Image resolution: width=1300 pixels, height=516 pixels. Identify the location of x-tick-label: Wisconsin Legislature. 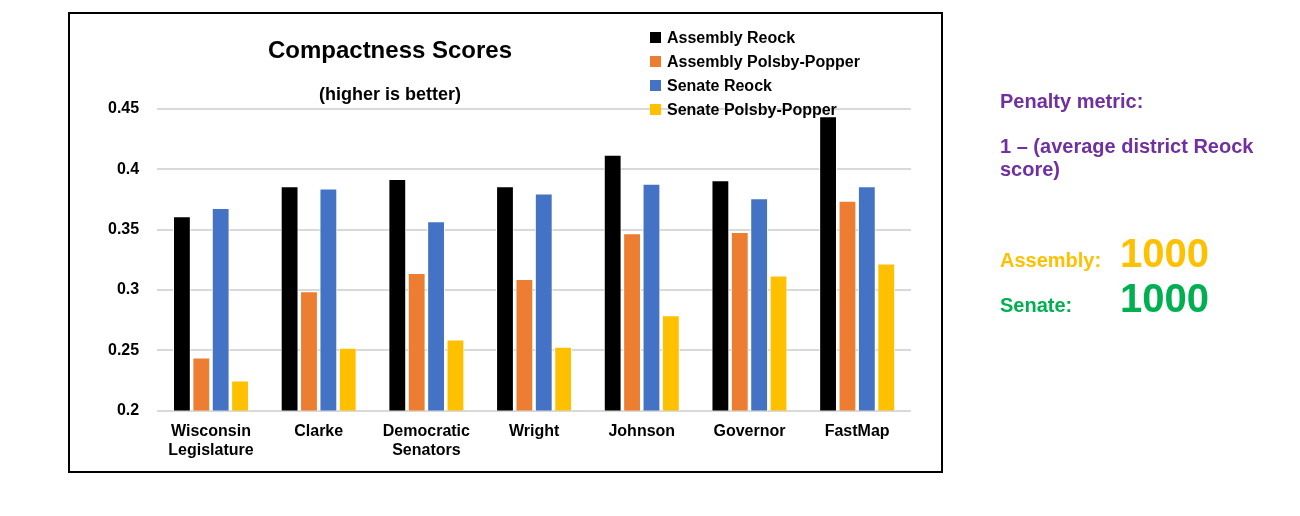
(211, 439).